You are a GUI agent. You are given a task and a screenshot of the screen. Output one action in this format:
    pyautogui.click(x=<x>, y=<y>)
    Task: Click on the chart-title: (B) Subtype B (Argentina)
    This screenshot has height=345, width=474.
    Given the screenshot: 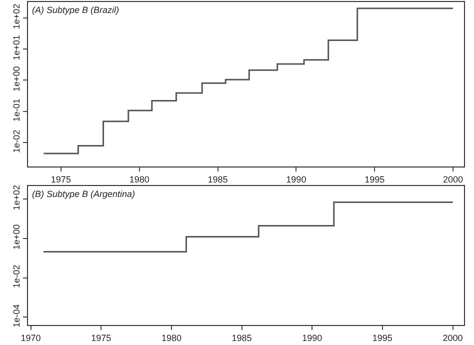 What is the action you would take?
    pyautogui.click(x=84, y=194)
    